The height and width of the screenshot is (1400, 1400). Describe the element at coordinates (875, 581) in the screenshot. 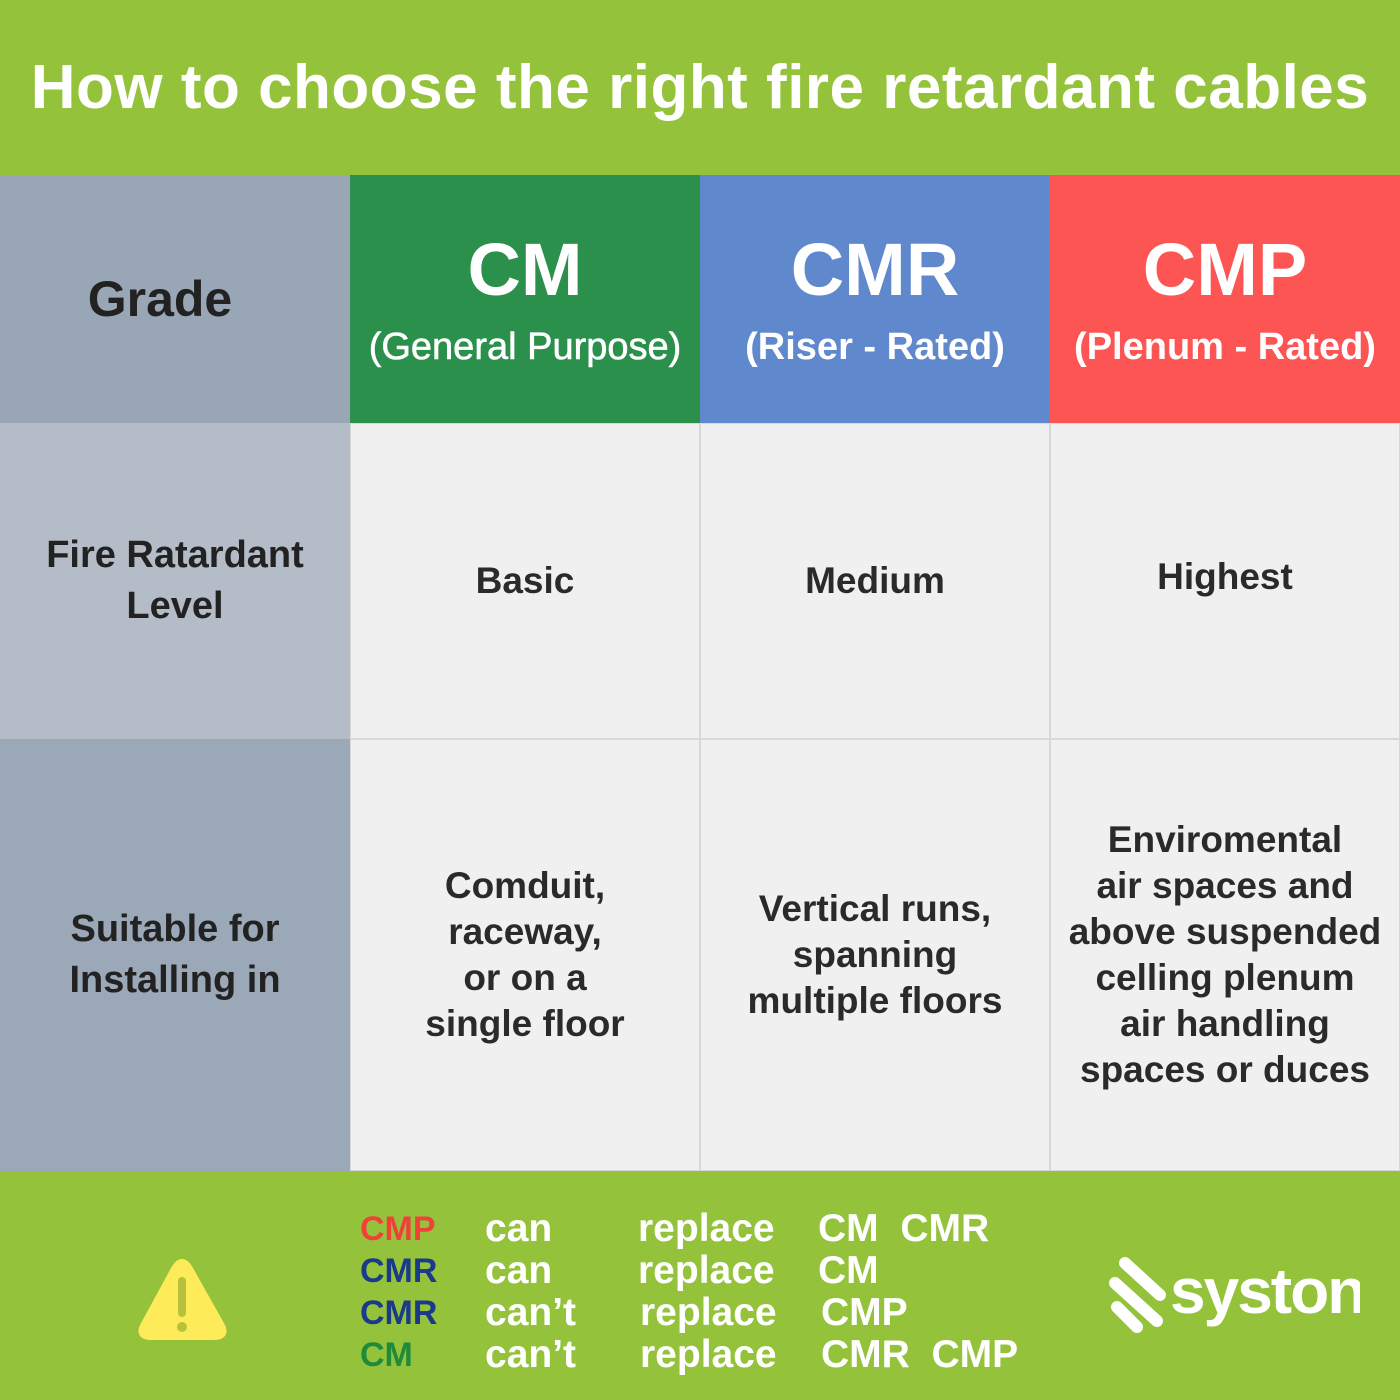

I see `level-cmr: Medium` at that location.